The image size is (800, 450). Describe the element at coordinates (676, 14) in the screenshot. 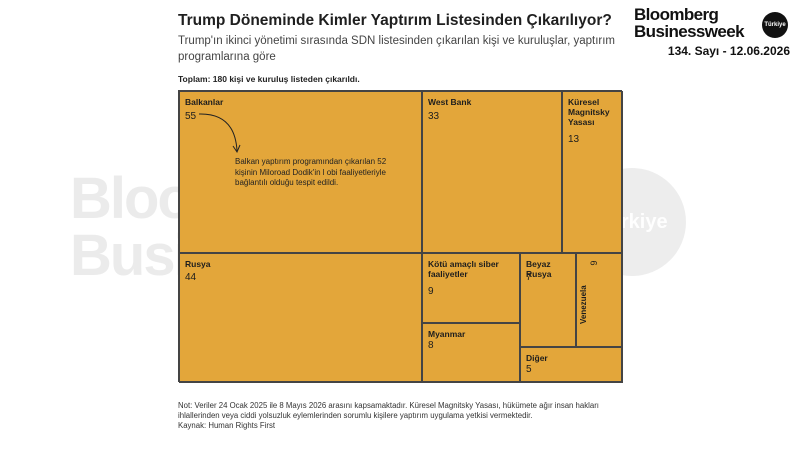

I see `brand-name-line1: Bloomberg` at that location.